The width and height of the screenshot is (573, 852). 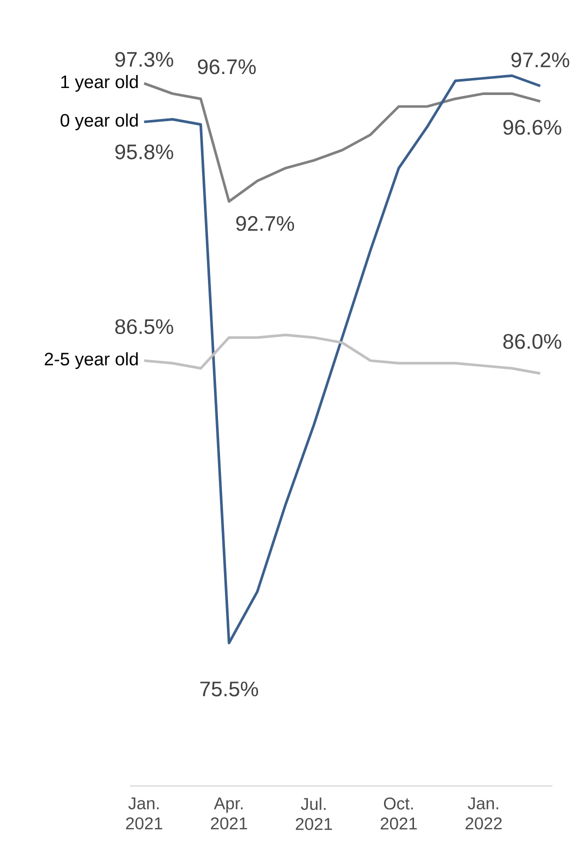 What do you see at coordinates (229, 814) in the screenshot?
I see `x-tick-label: Apr. 2021` at bounding box center [229, 814].